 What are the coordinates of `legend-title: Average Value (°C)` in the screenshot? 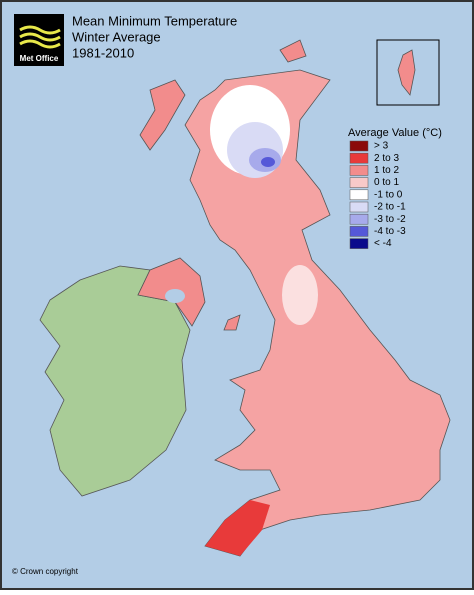 It's located at (395, 133).